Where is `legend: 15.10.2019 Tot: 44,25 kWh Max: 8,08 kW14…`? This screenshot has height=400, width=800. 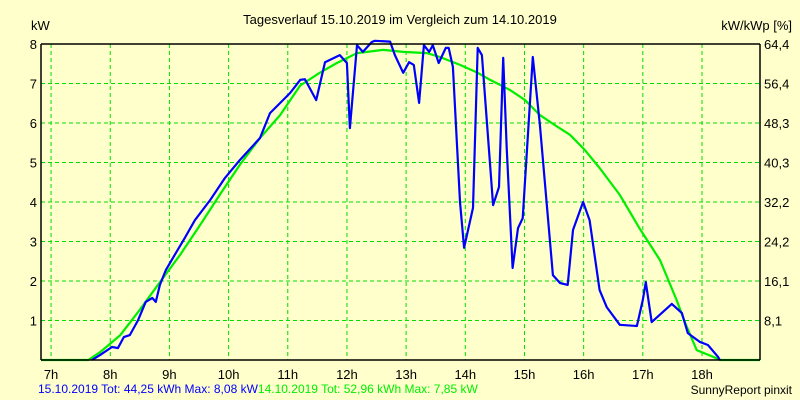
legend: 15.10.2019 Tot: 44,25 kWh Max: 8,08 kW14… is located at coordinates (258, 389).